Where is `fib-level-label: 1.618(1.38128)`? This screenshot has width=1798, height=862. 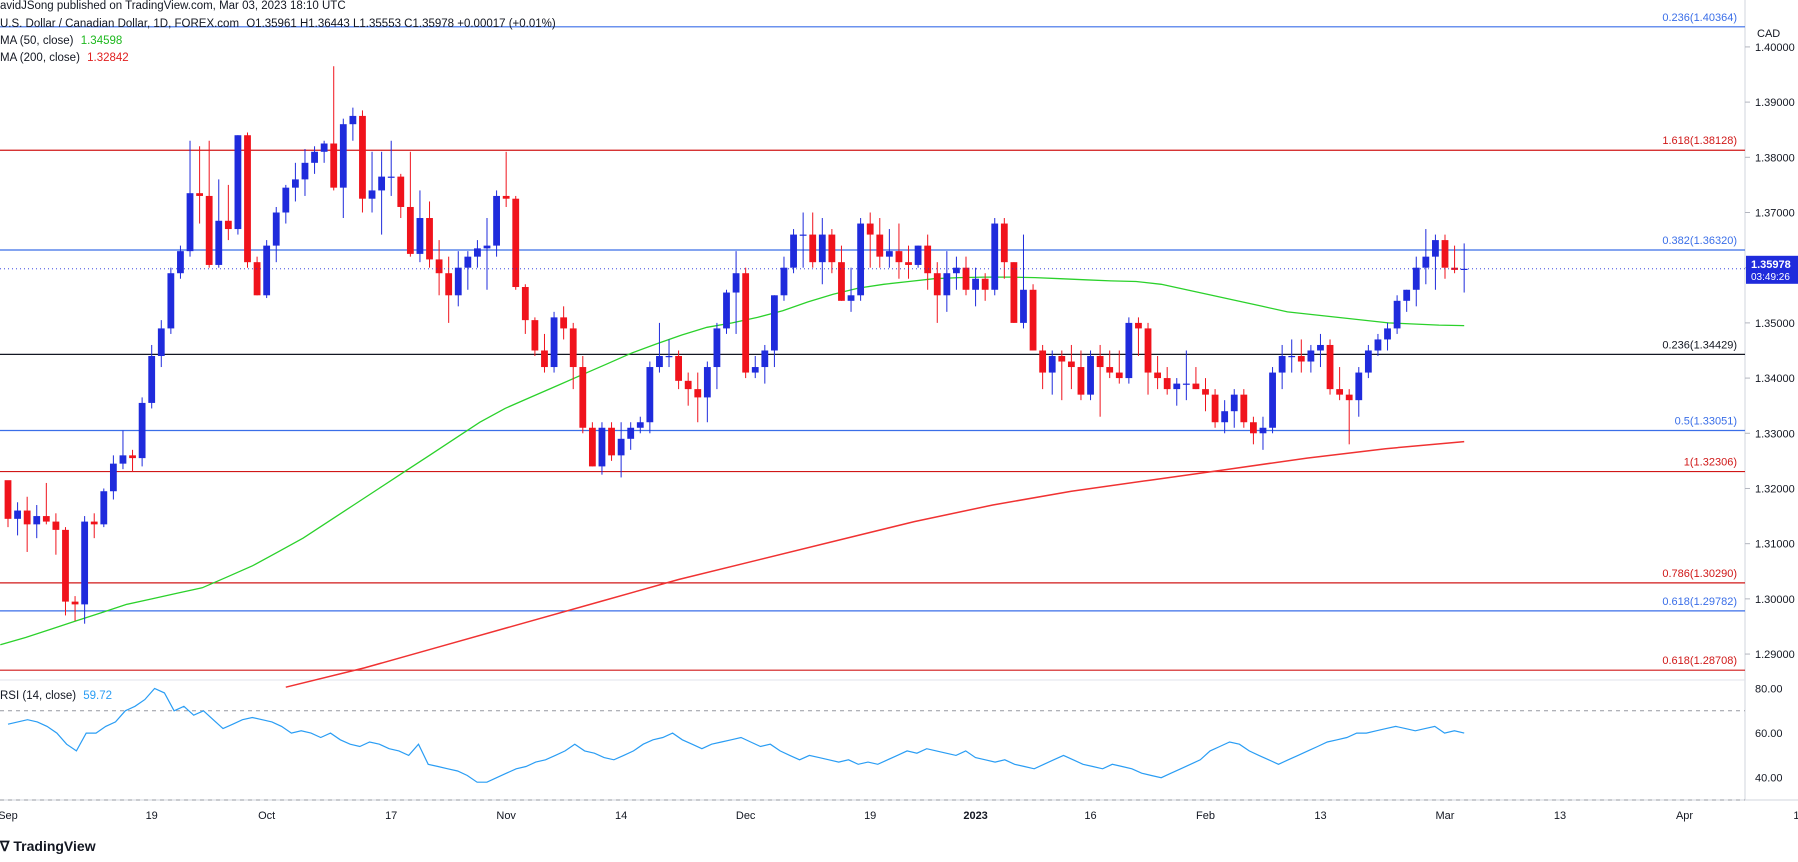 fib-level-label: 1.618(1.38128) is located at coordinates (1699, 141).